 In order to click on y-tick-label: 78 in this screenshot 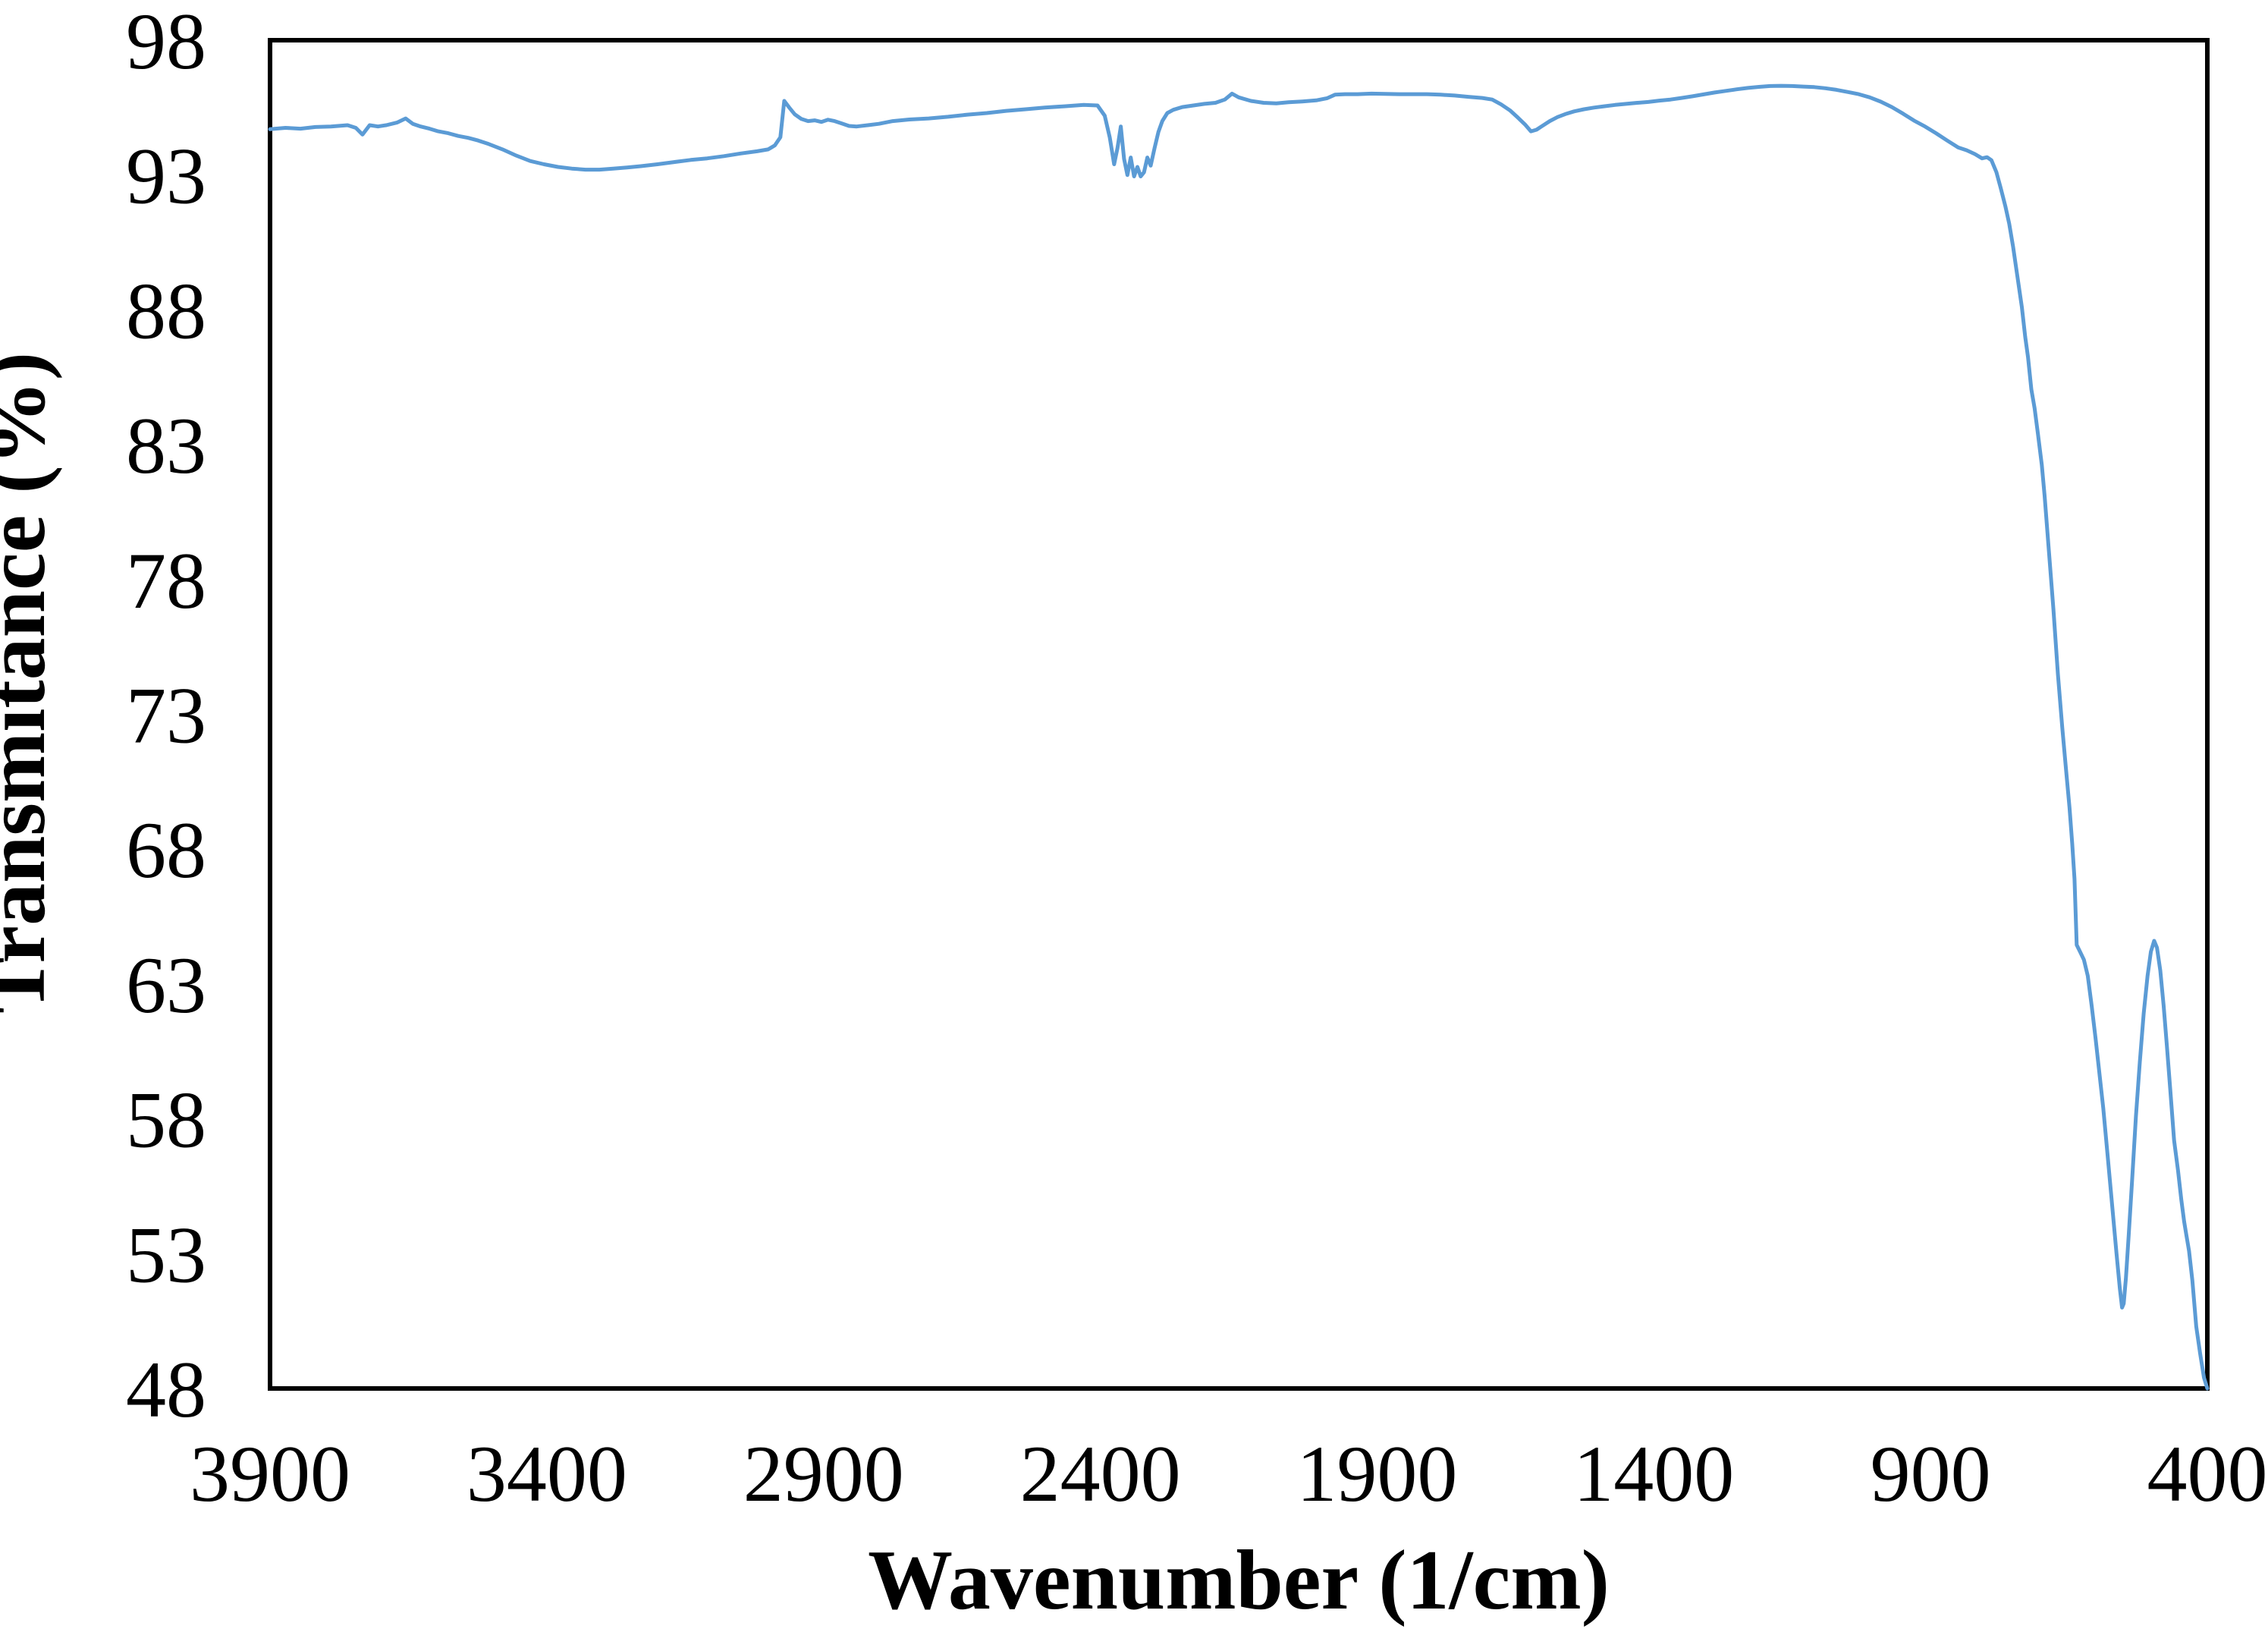, I will do `click(166, 580)`.